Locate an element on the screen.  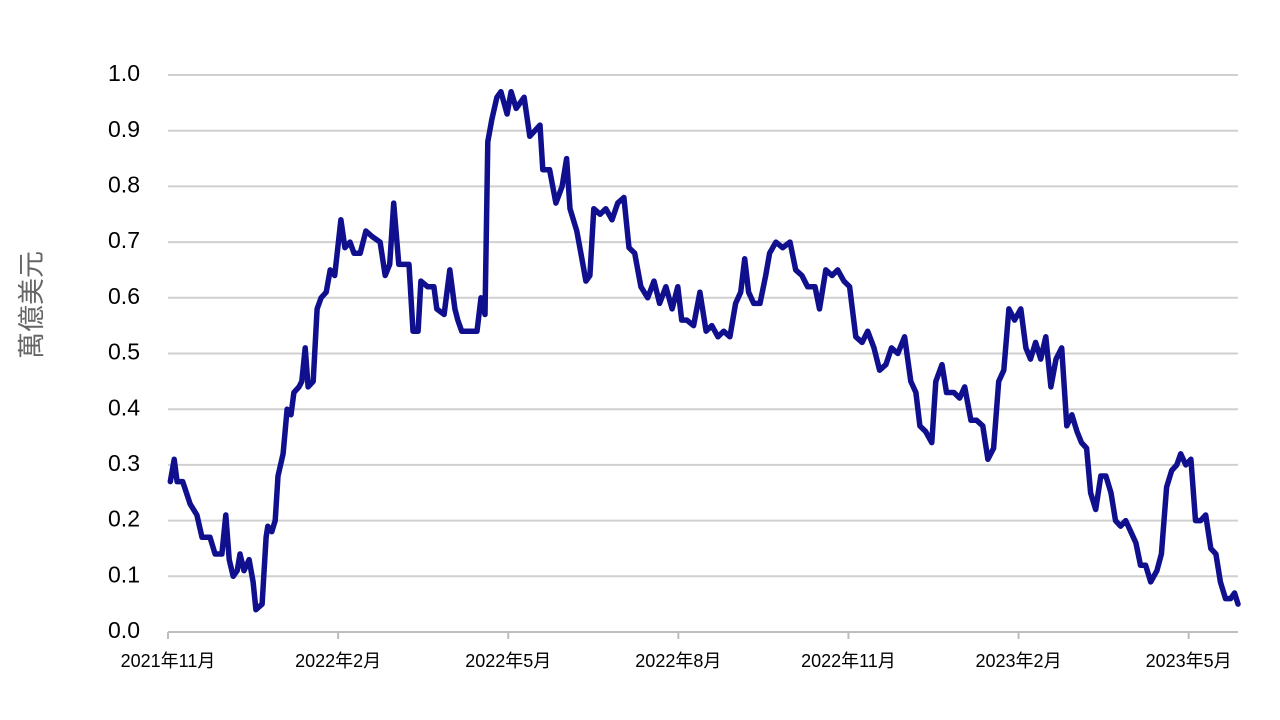
y-tick-label: 0.1 is located at coordinates (124, 574).